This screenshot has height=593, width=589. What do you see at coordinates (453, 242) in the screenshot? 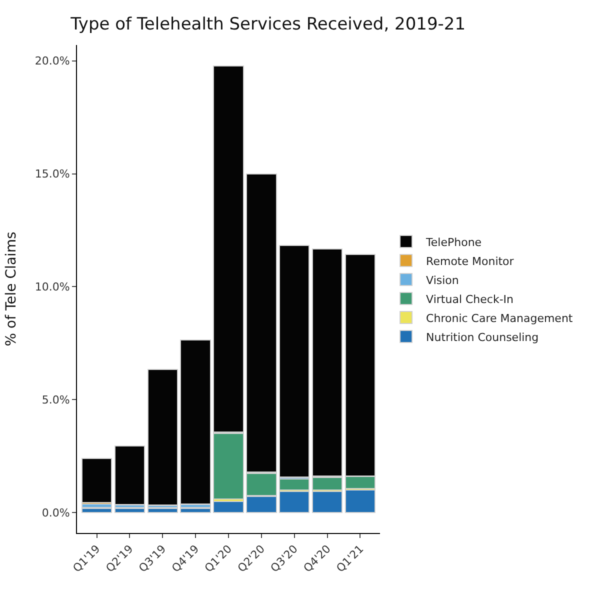
I see `legend-label: TelePhone` at bounding box center [453, 242].